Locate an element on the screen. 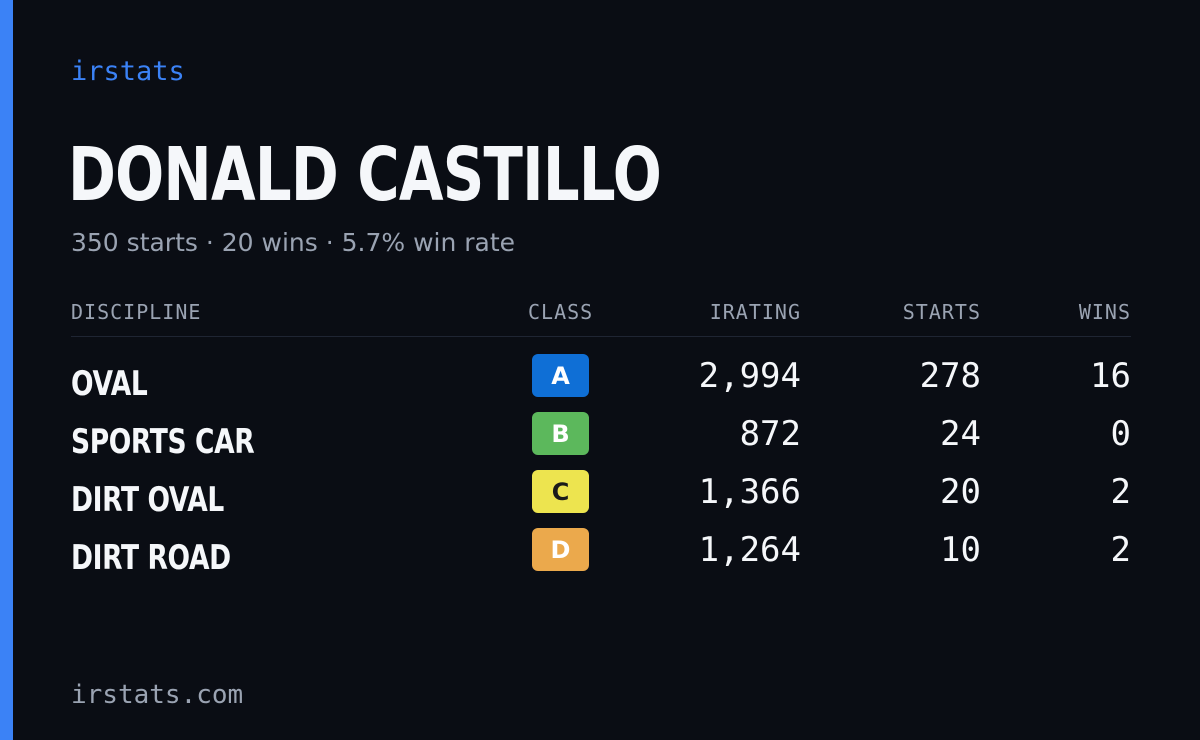 The width and height of the screenshot is (1200, 740). player-summary: 350 starts · 20 wins · 5.7% win rate is located at coordinates (293, 242).